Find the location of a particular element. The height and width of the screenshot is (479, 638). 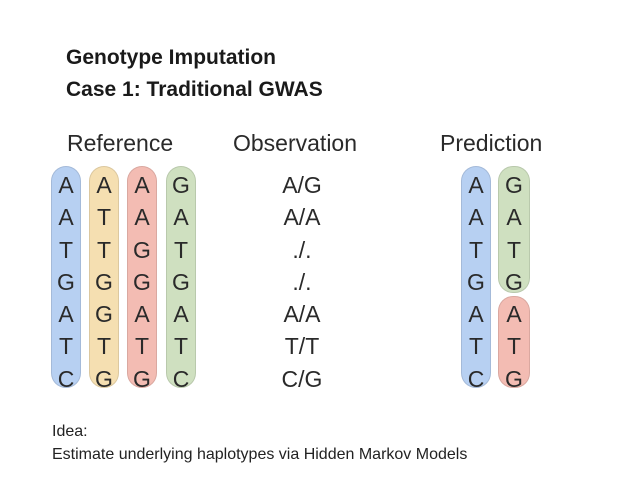

reference-haplotype-4-band is located at coordinates (181, 277).